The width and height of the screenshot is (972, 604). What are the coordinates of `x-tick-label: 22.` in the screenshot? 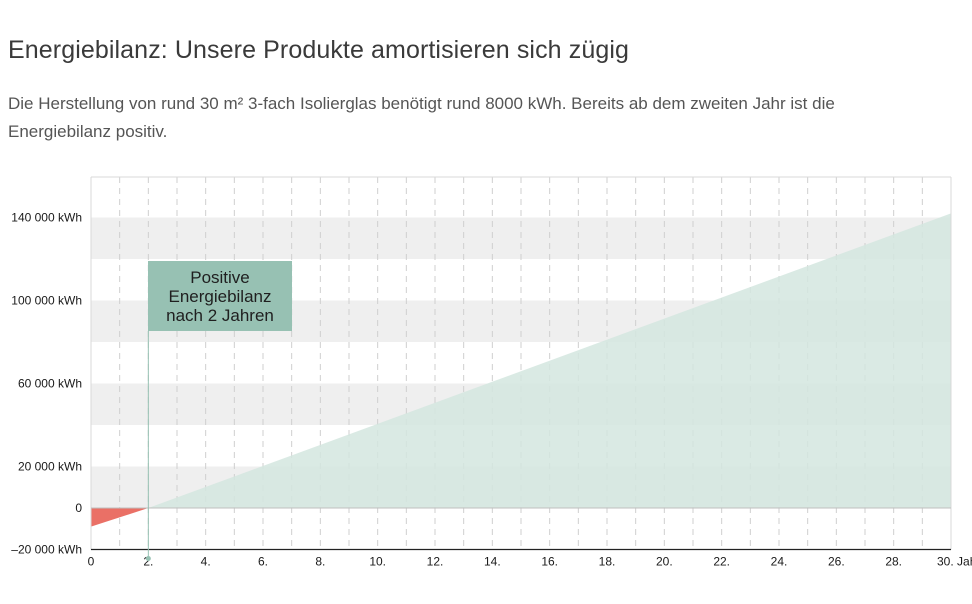 It's located at (721, 562).